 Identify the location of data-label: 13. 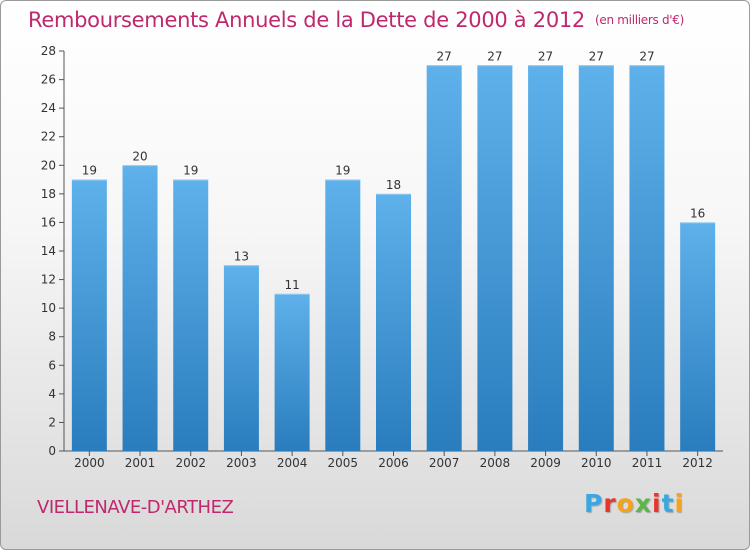
(241, 256).